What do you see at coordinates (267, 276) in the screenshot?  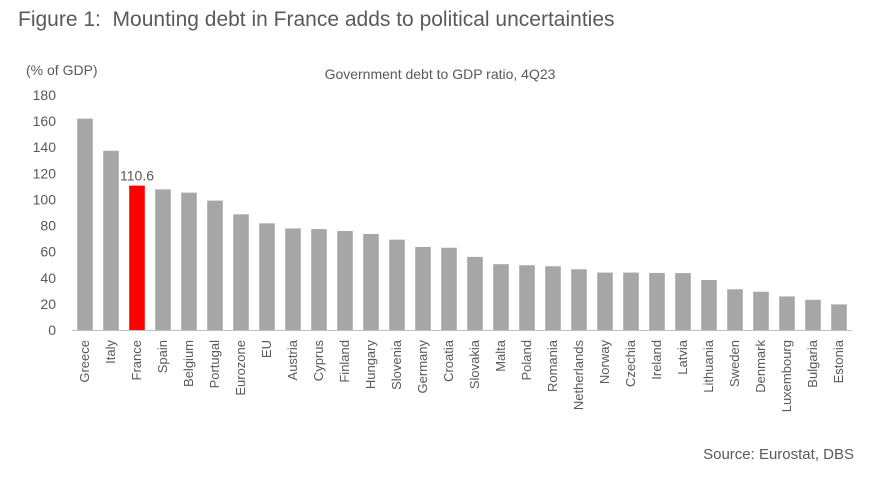 I see `bar-eu` at bounding box center [267, 276].